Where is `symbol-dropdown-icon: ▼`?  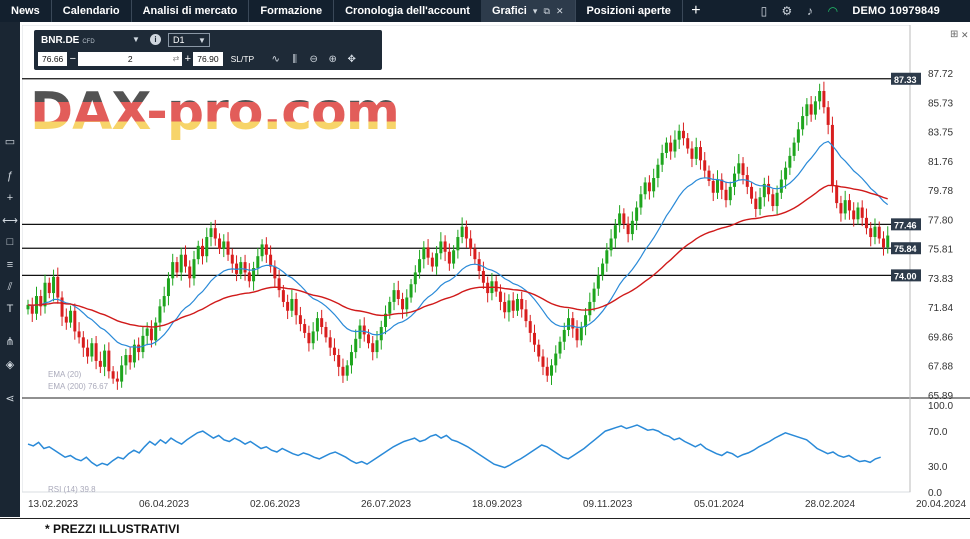
symbol-dropdown-icon: ▼ is located at coordinates (136, 39).